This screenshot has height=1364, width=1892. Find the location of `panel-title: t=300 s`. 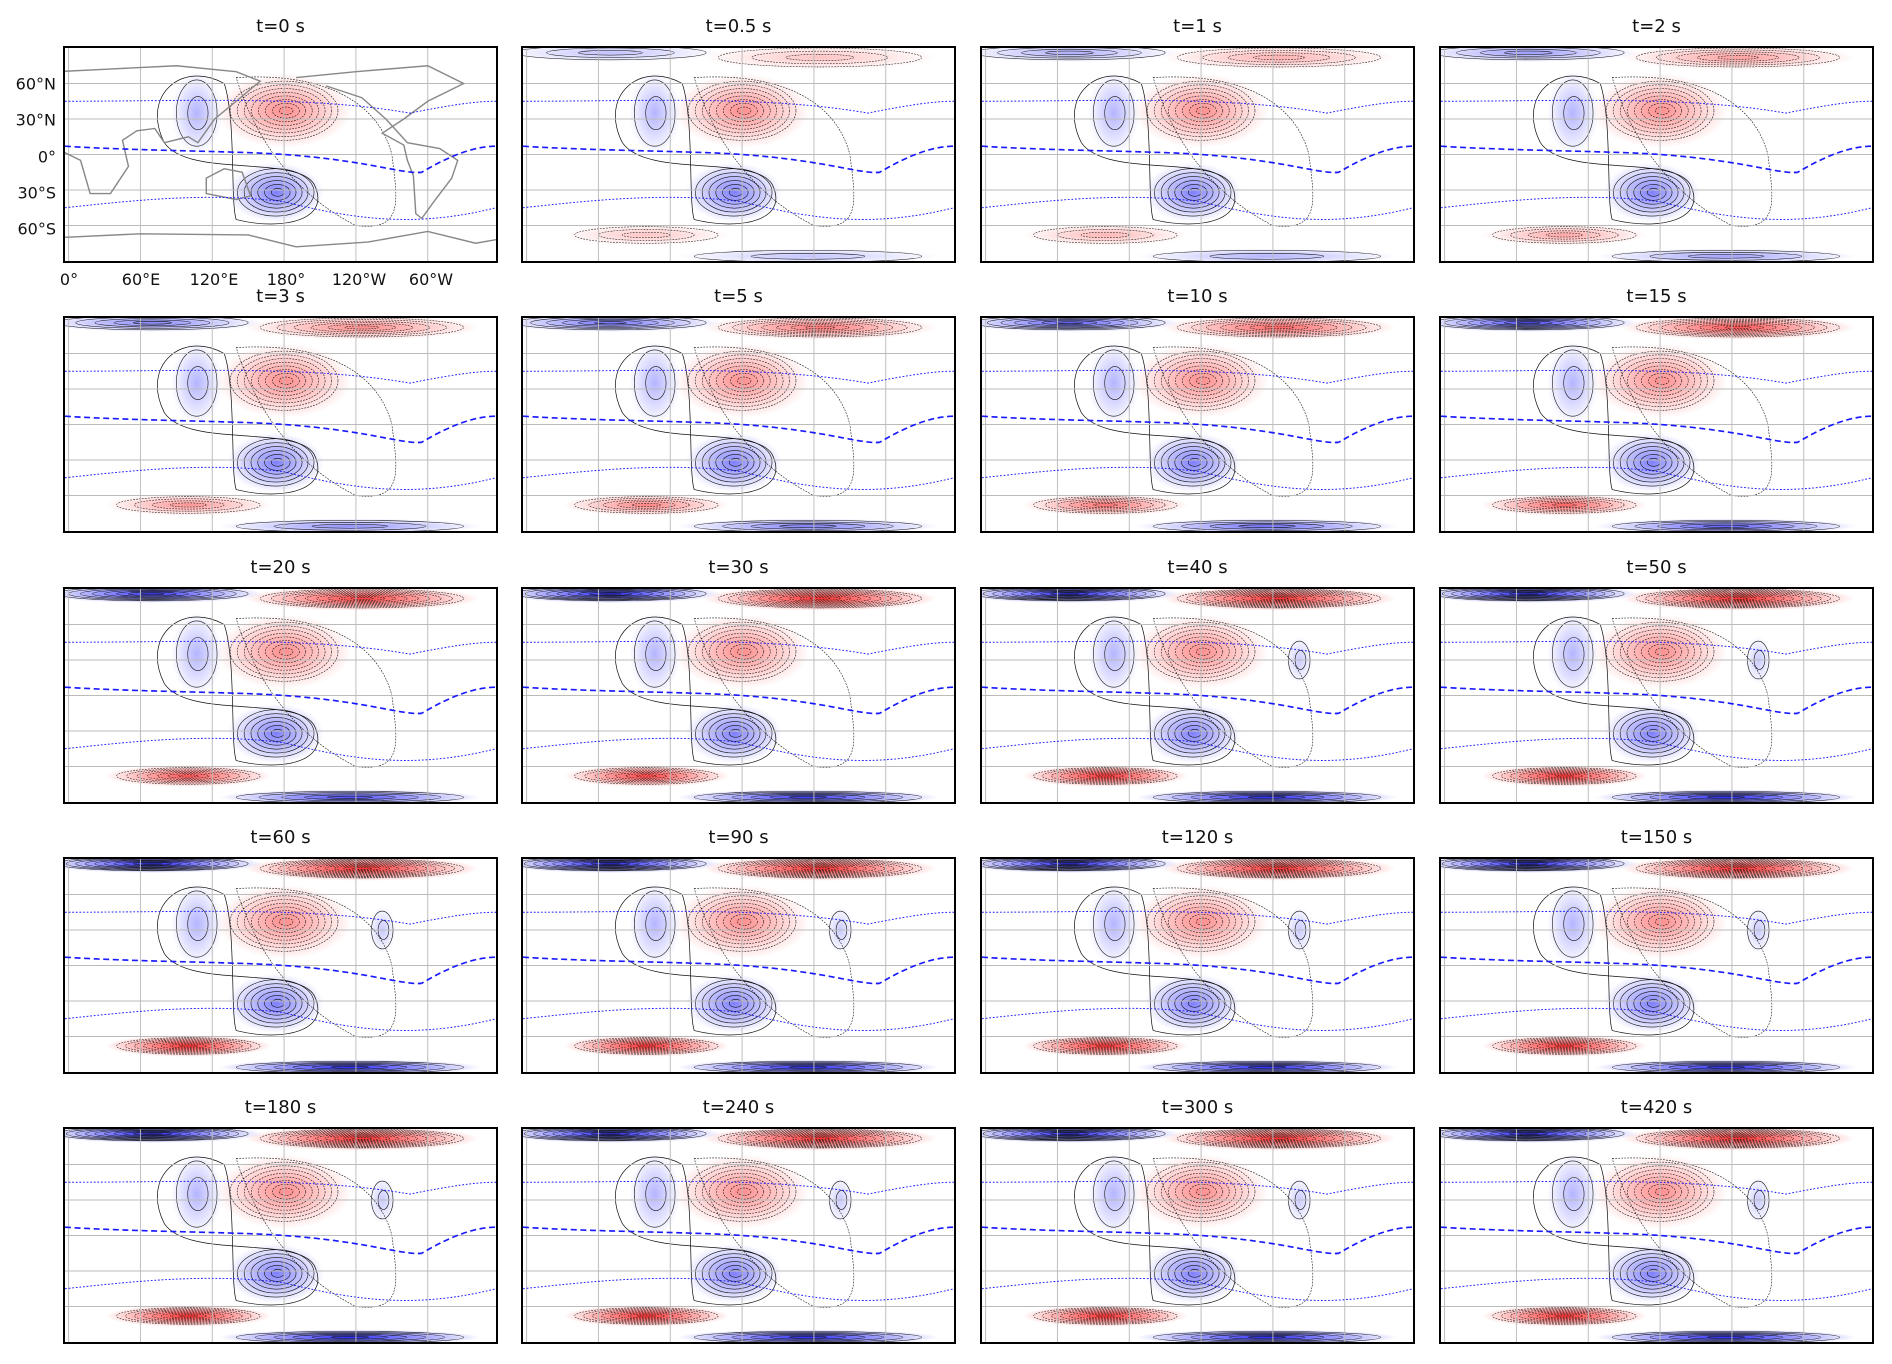

panel-title: t=300 s is located at coordinates (1197, 1107).